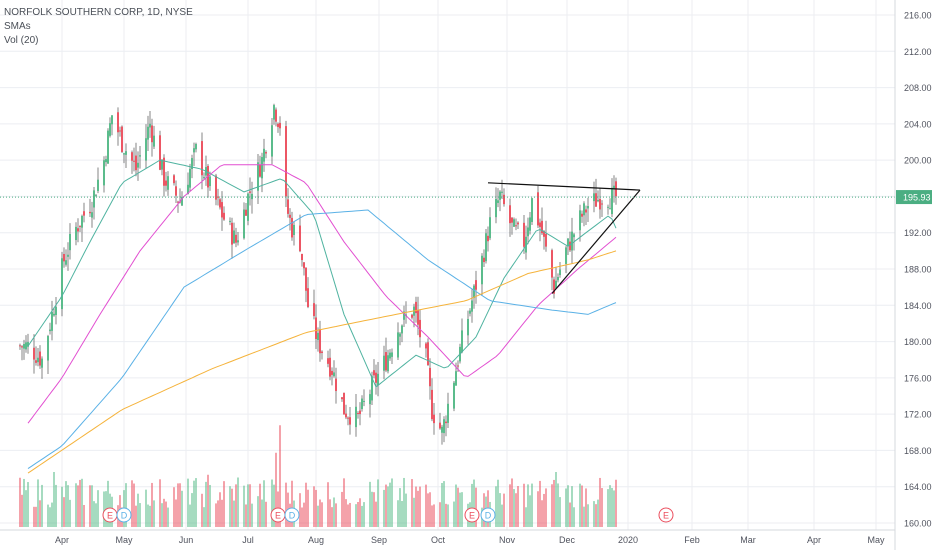 This screenshot has width=932, height=555. What do you see at coordinates (918, 342) in the screenshot?
I see `price-tick-label: 180.00` at bounding box center [918, 342].